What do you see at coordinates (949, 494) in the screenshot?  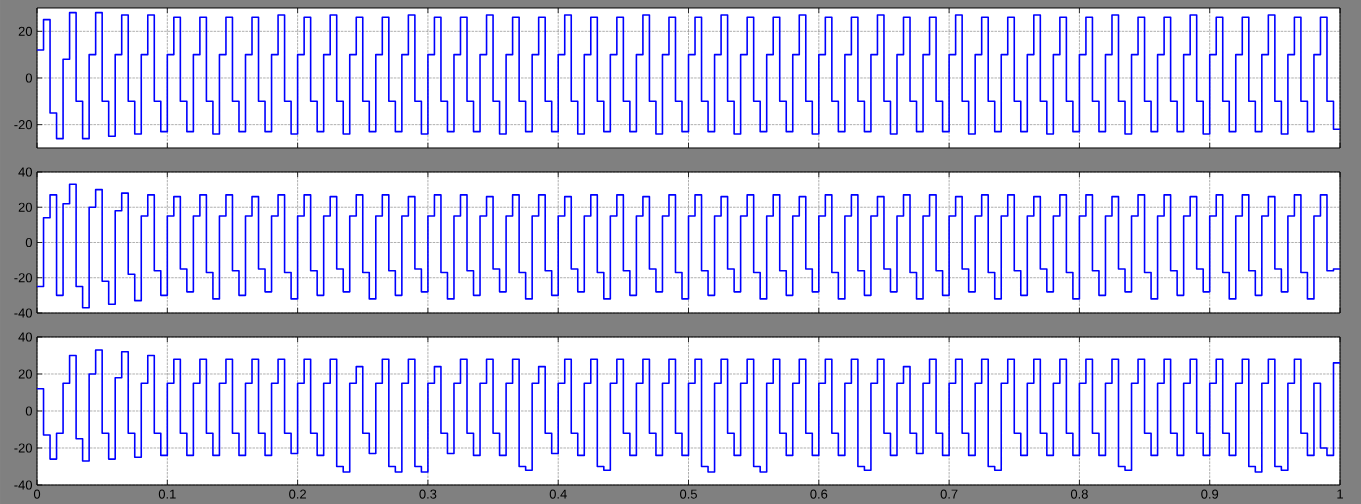 I see `x-tick-label: 0.7` at bounding box center [949, 494].